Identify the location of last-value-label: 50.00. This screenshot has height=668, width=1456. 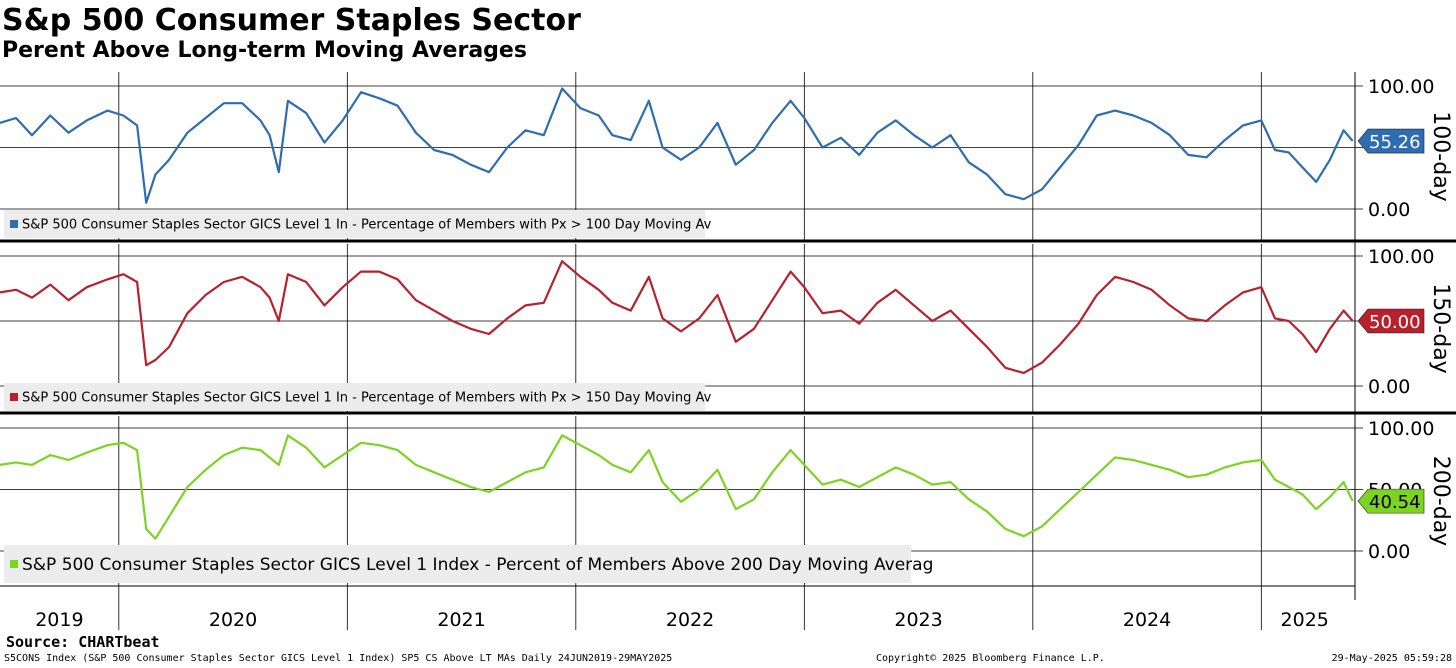
(1395, 322).